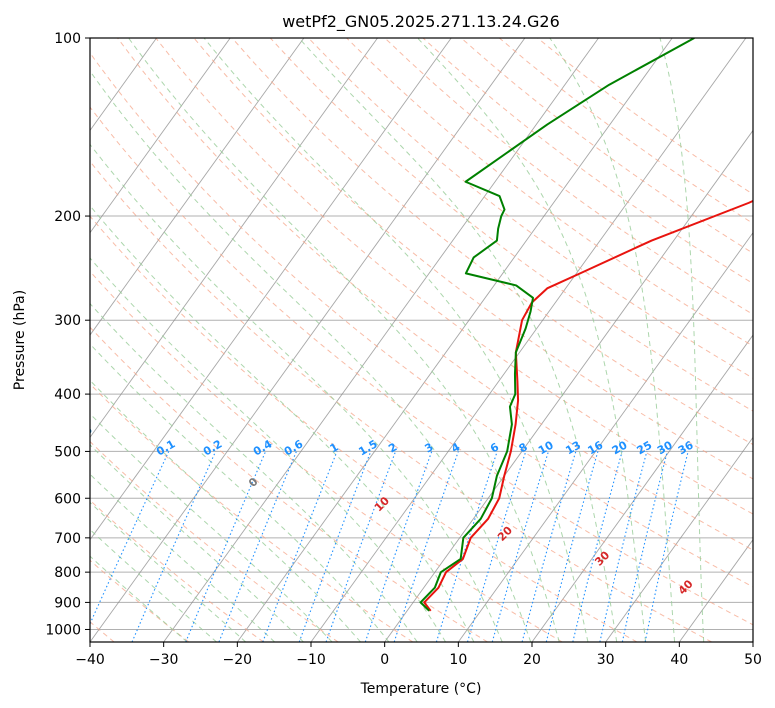 This screenshot has width=775, height=708. I want to click on mixing-ratio-label: 36, so click(686, 447).